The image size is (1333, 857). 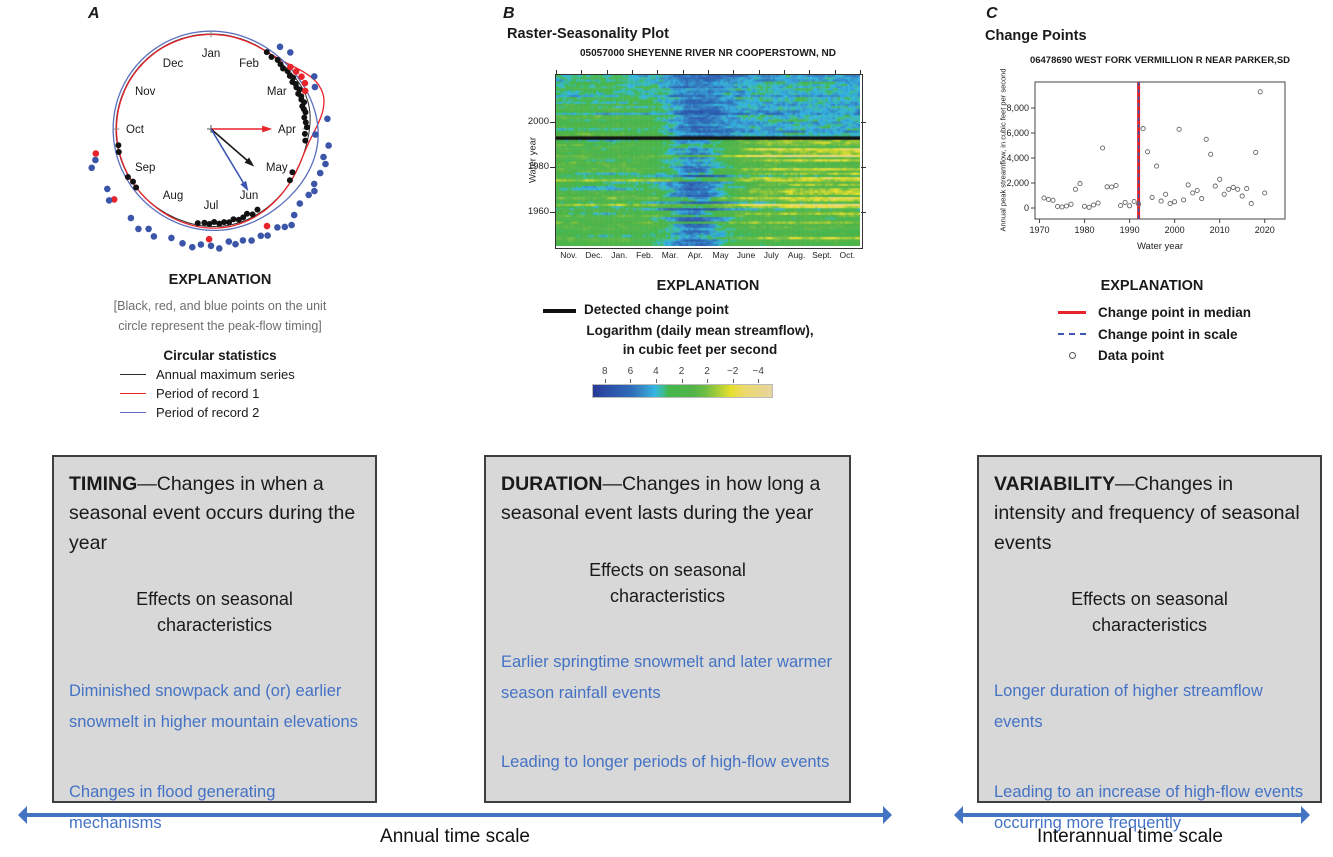 I want to click on effect-item: Changes in flood generating mechanisms, so click(x=172, y=807).